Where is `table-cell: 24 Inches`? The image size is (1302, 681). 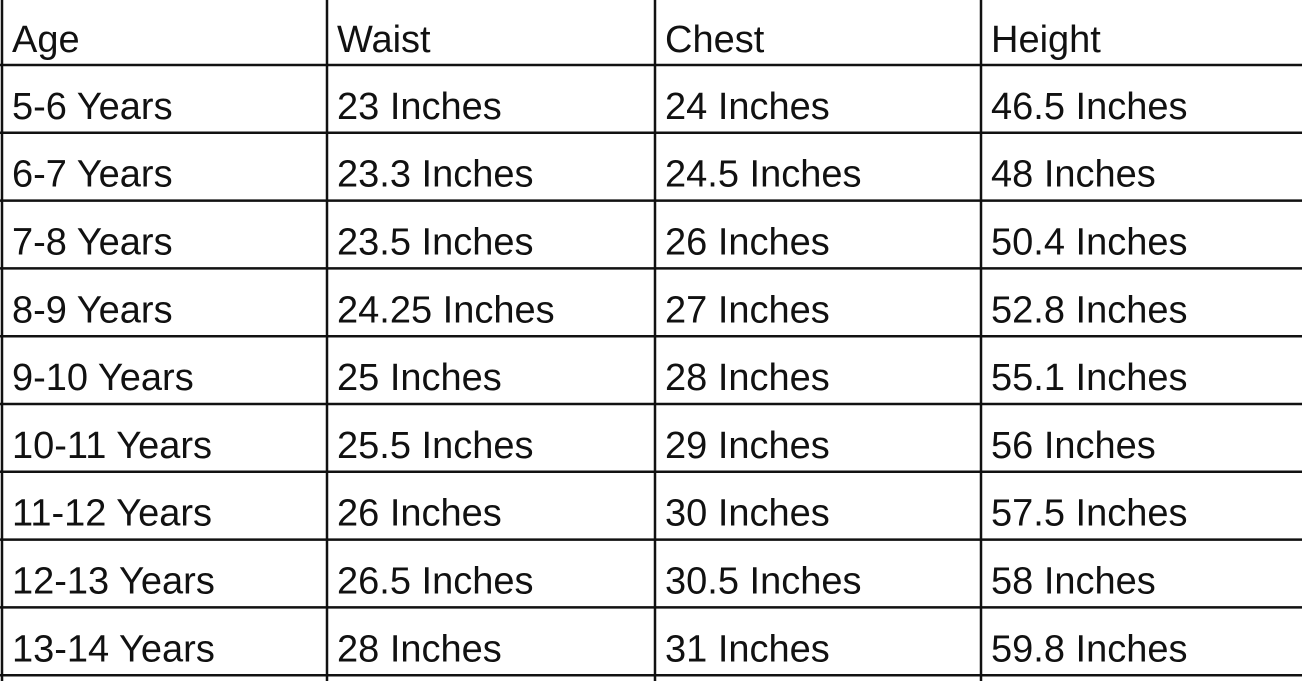 table-cell: 24 Inches is located at coordinates (747, 107).